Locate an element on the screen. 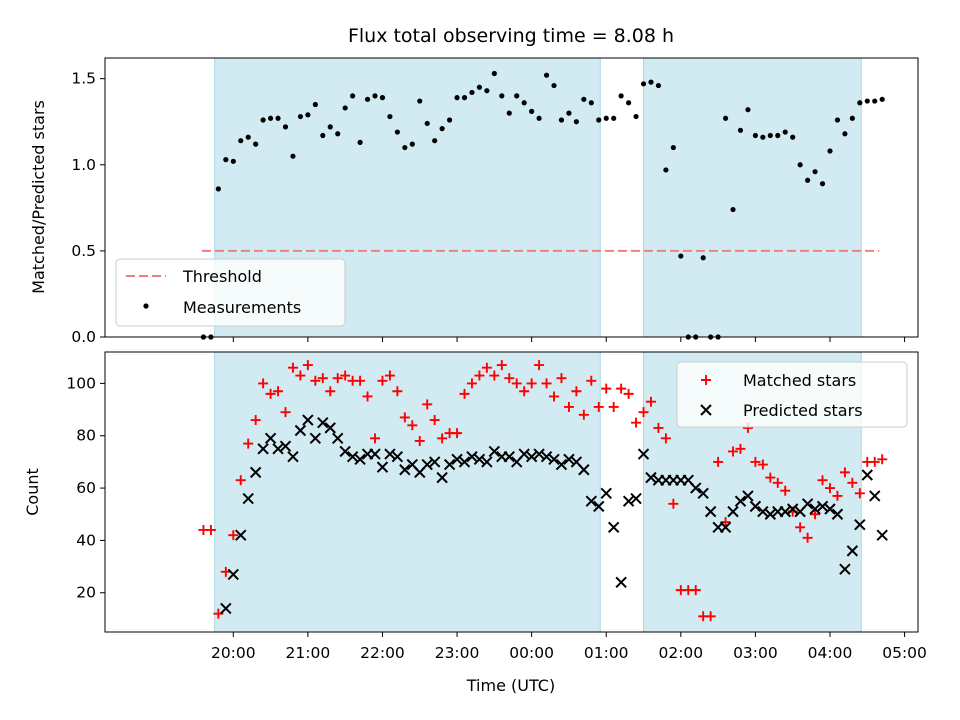  x-tick-label: 23:00 is located at coordinates (457, 653).